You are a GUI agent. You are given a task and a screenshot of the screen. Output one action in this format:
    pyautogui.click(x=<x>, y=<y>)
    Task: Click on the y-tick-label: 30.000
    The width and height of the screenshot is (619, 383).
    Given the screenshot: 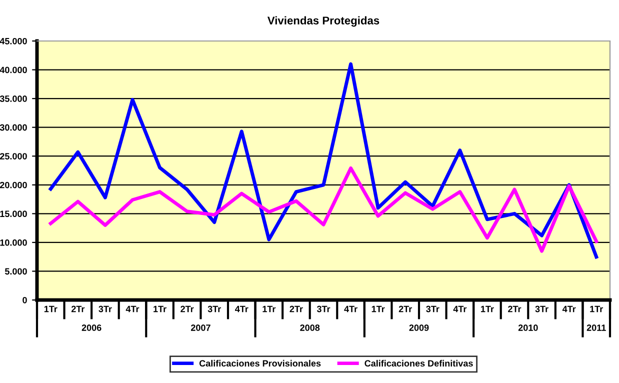 What is the action you would take?
    pyautogui.click(x=13, y=127)
    